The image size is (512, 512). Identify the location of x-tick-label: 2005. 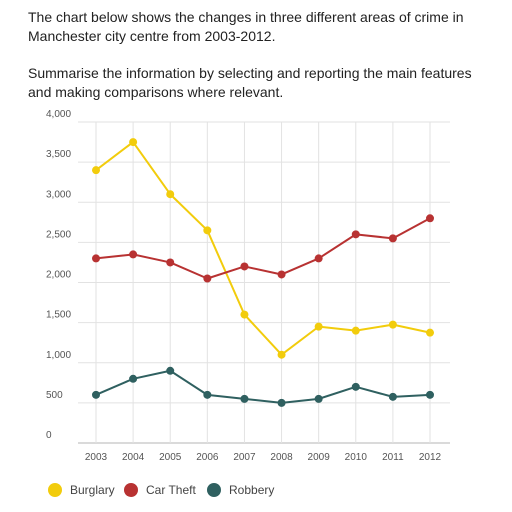
(170, 457).